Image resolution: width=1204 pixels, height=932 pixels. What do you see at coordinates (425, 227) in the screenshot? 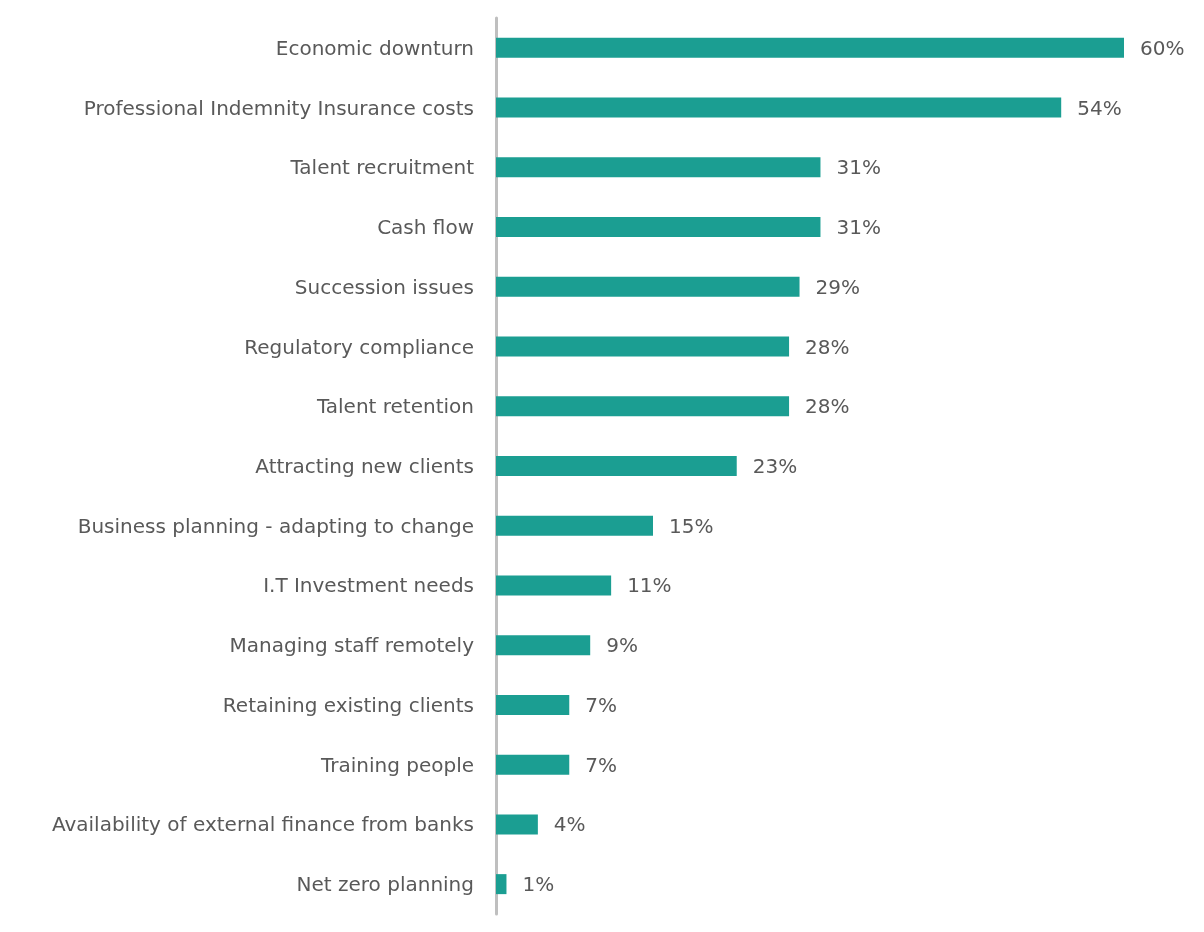
I see `y-tick-label: Cash flow` at bounding box center [425, 227].